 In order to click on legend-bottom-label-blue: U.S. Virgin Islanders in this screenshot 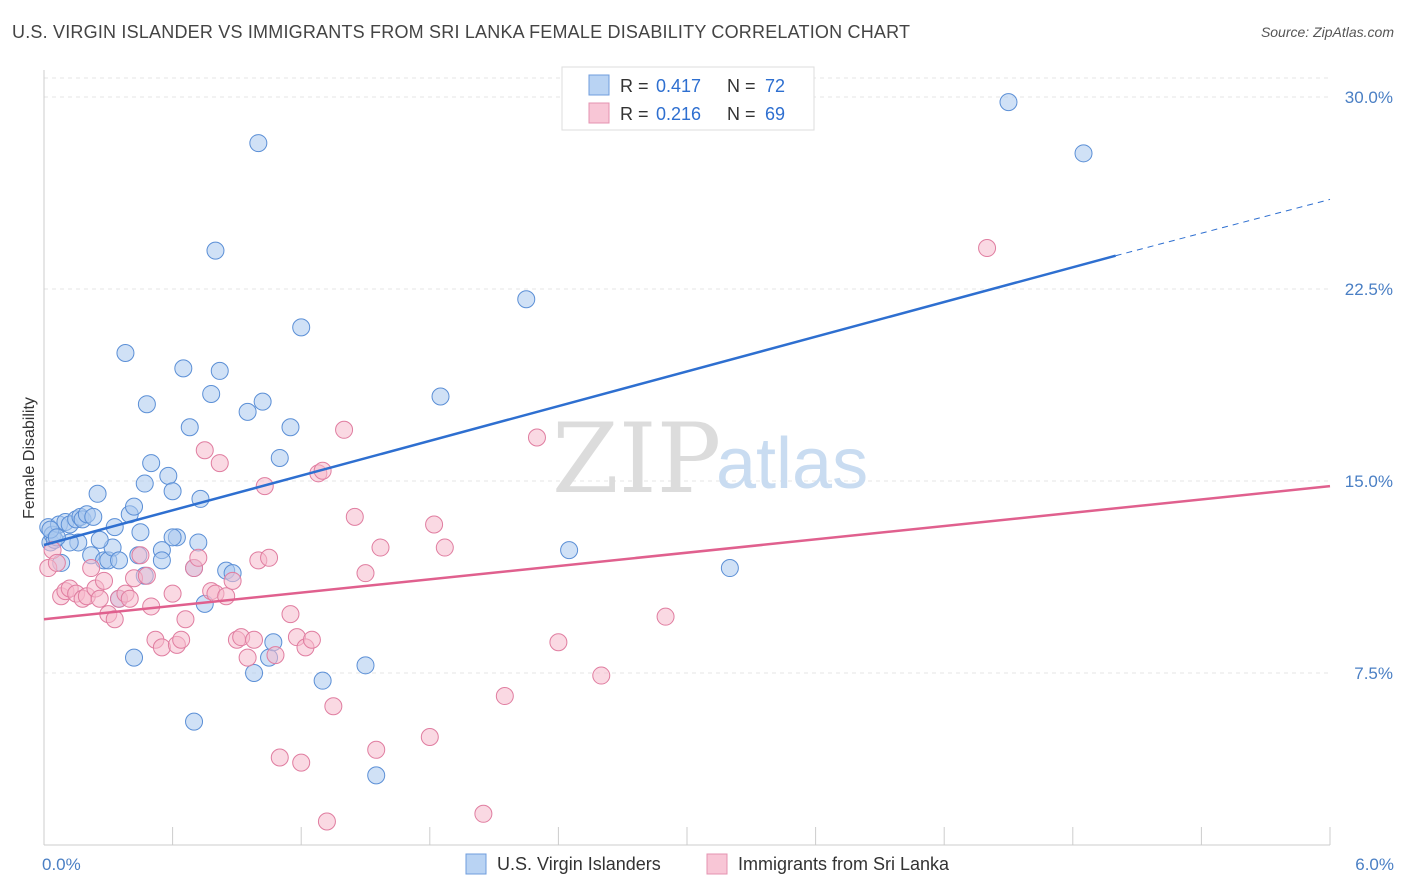, I will do `click(579, 864)`.